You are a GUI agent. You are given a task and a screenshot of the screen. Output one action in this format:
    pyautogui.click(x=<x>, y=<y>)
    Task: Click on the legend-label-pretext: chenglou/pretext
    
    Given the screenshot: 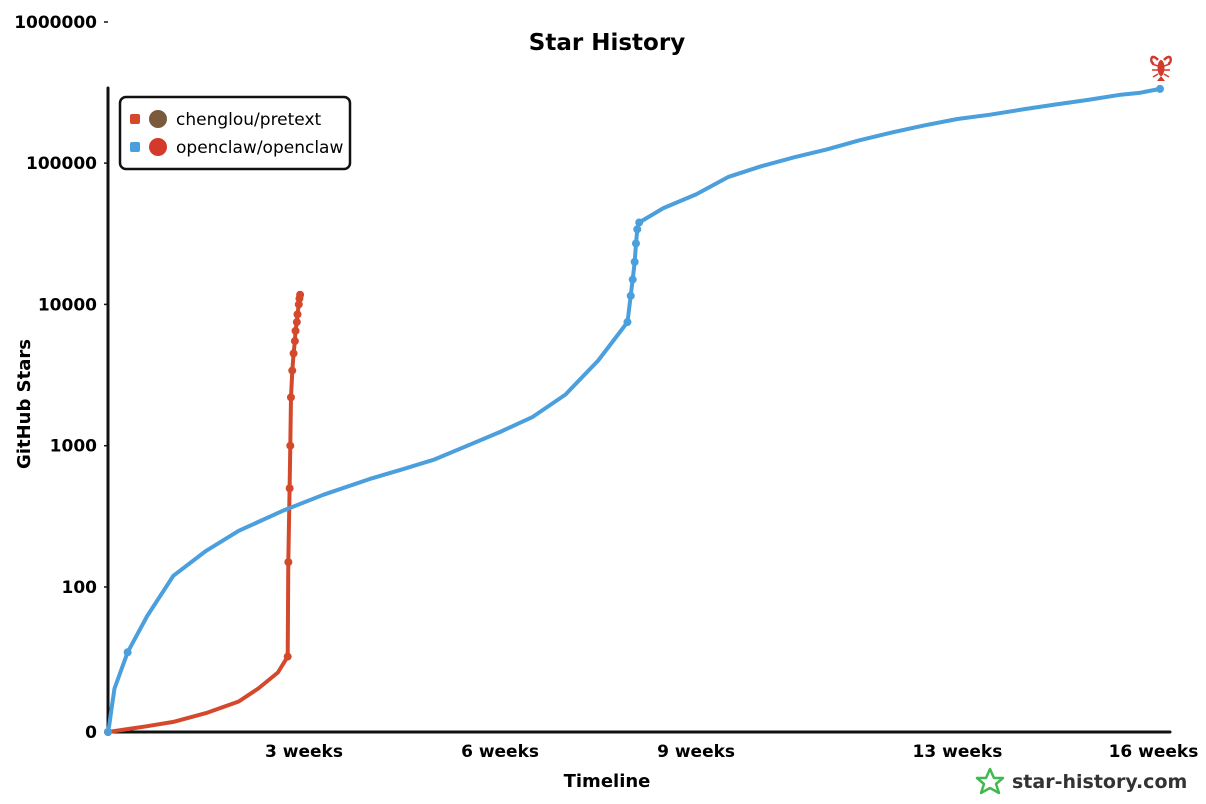 What is the action you would take?
    pyautogui.click(x=249, y=120)
    